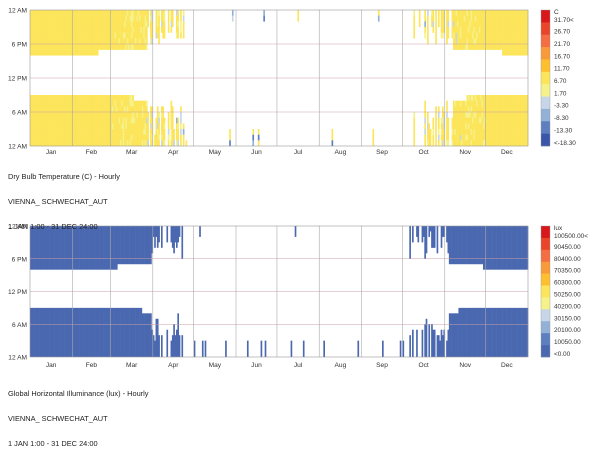 This screenshot has height=464, width=598. Describe the element at coordinates (562, 354) in the screenshot. I see `legend-label: <0.00` at that location.